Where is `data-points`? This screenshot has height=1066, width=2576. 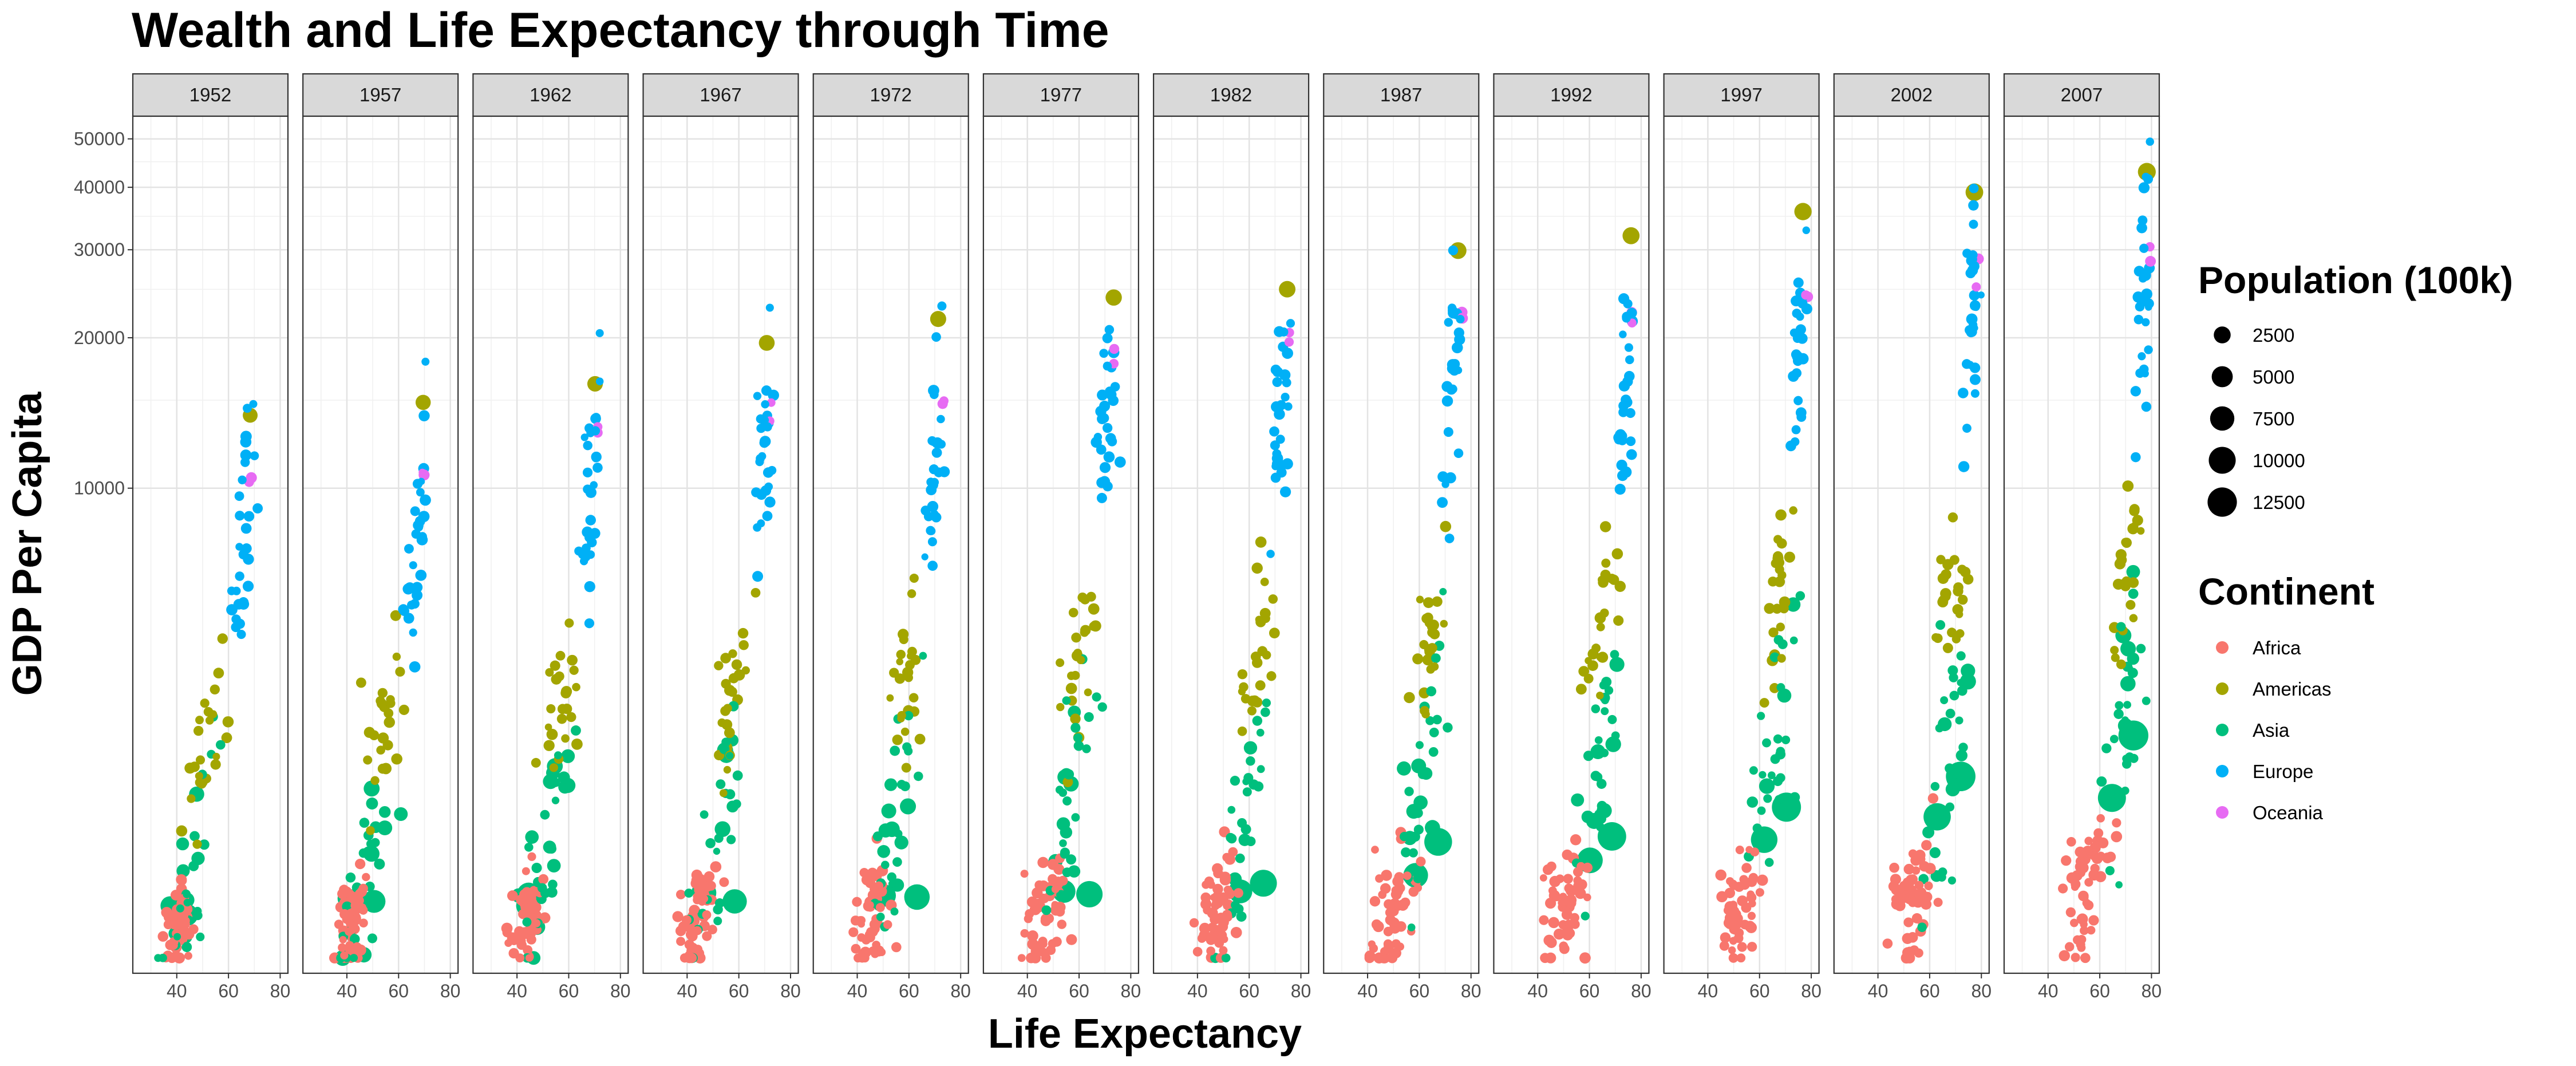 data-points is located at coordinates (208, 682).